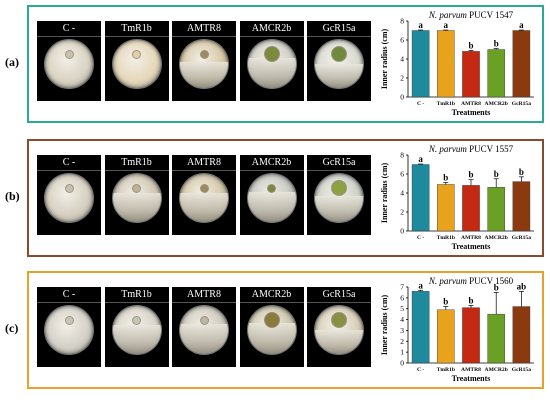  What do you see at coordinates (522, 286) in the screenshot?
I see `significance-letter: ab` at bounding box center [522, 286].